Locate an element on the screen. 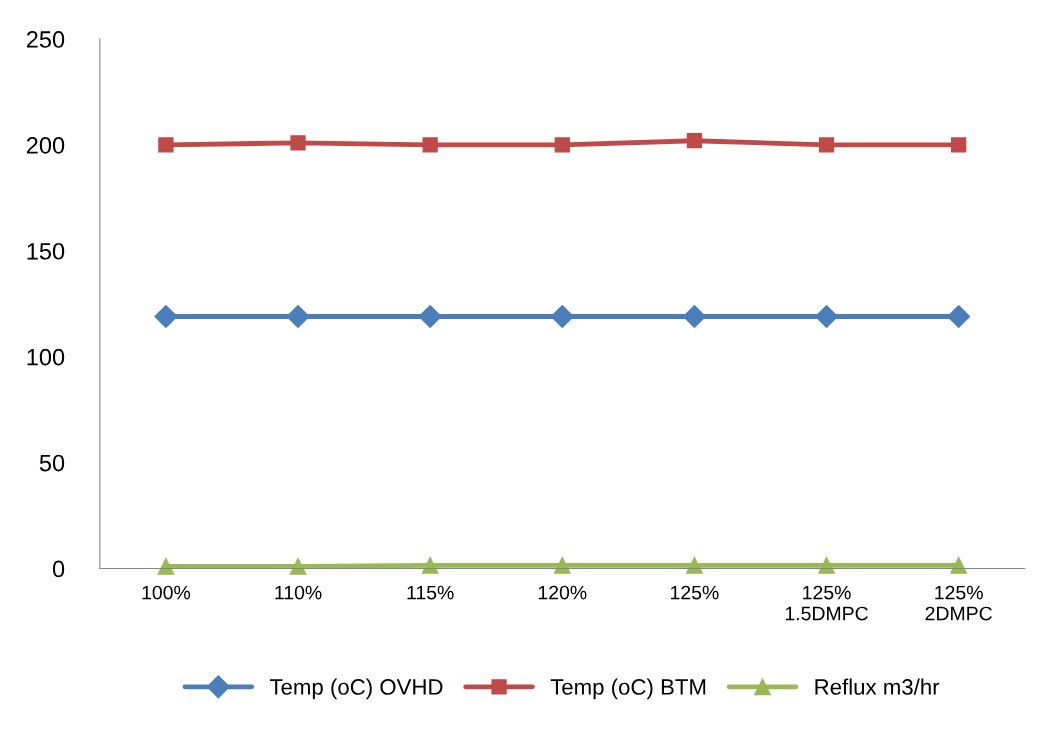 This screenshot has height=751, width=1051. x-tick-label: 110% is located at coordinates (298, 592).